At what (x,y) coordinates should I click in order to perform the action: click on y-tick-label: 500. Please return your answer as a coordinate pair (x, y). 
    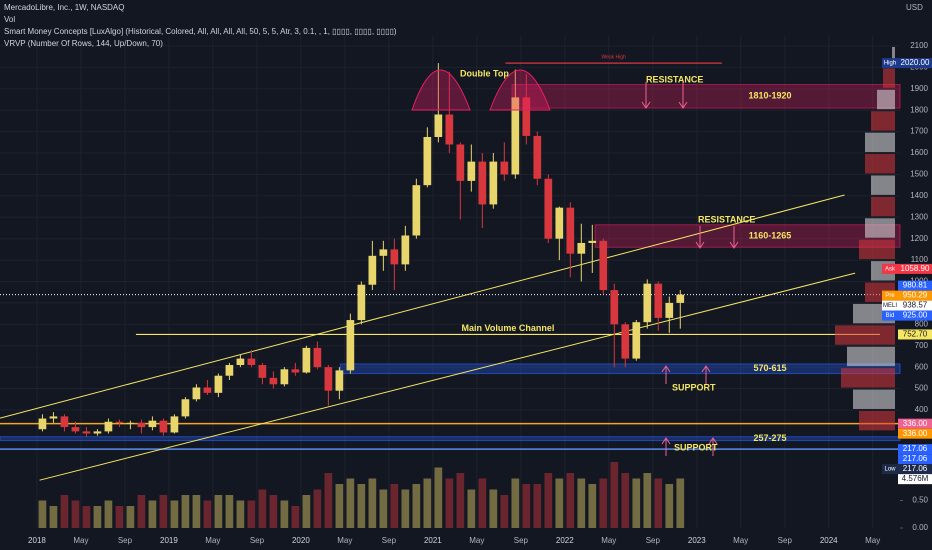
    Looking at the image, I should click on (922, 388).